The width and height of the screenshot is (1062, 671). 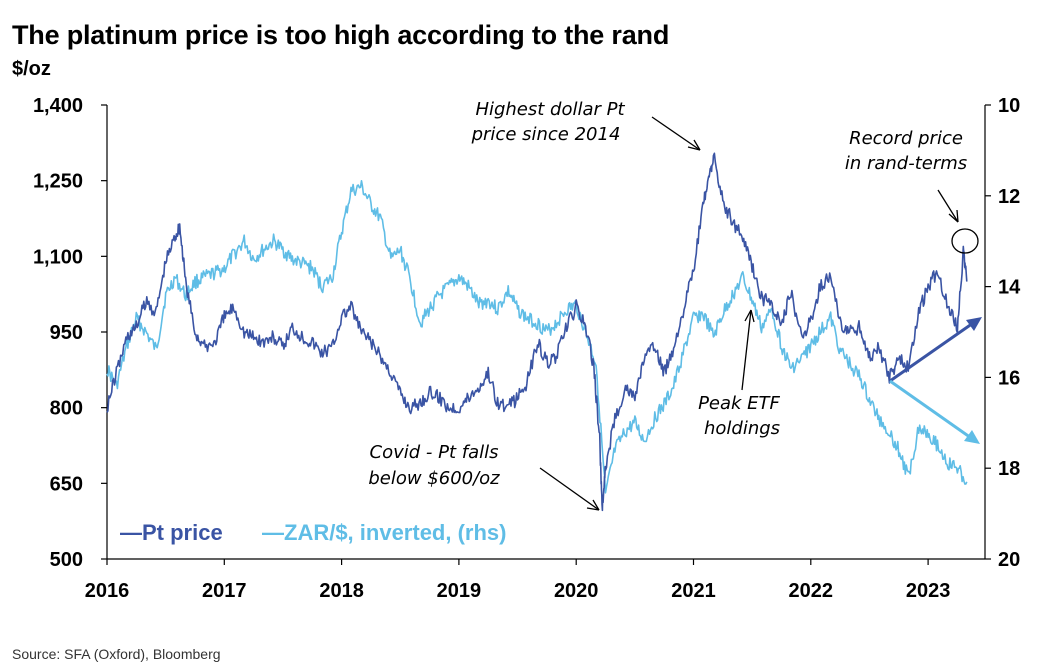 I want to click on annotation-highest-arrowhead, so click(x=694, y=145).